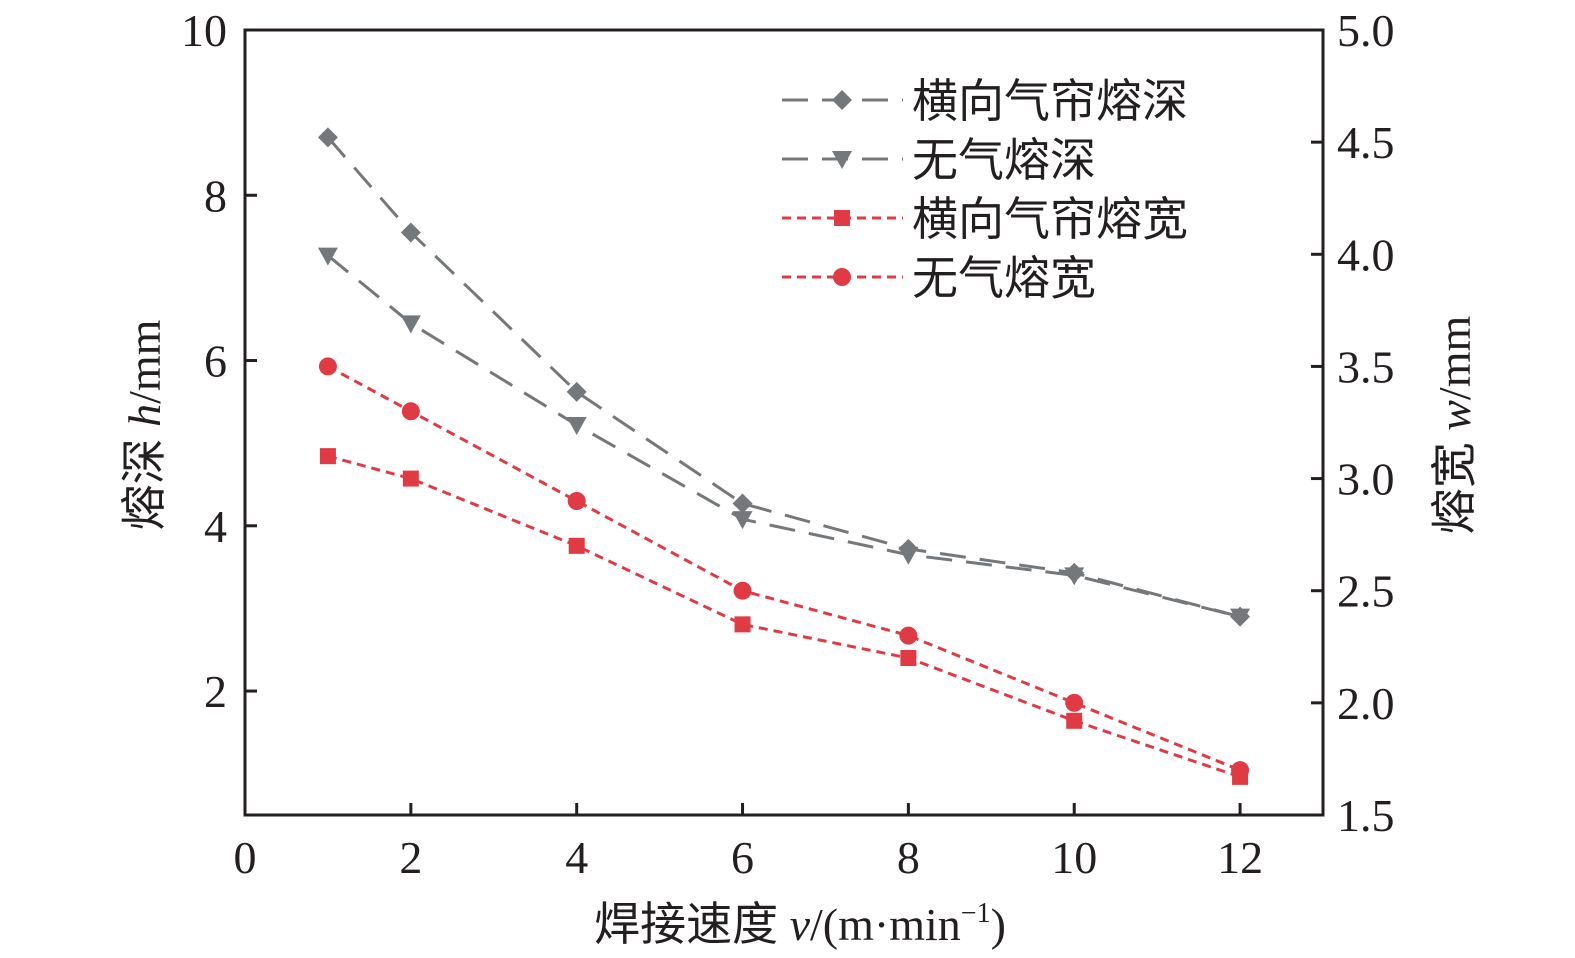 The width and height of the screenshot is (1575, 958). I want to click on y-left-tick-label: 8, so click(215, 195).